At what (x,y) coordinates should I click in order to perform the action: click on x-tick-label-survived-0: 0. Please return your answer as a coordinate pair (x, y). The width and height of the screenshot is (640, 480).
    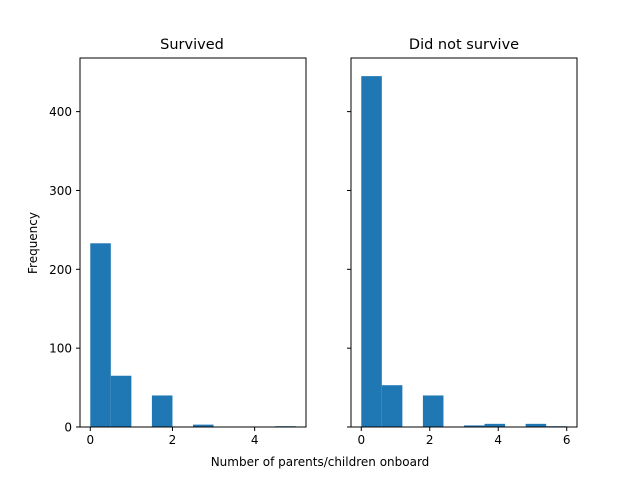
    Looking at the image, I should click on (90, 440).